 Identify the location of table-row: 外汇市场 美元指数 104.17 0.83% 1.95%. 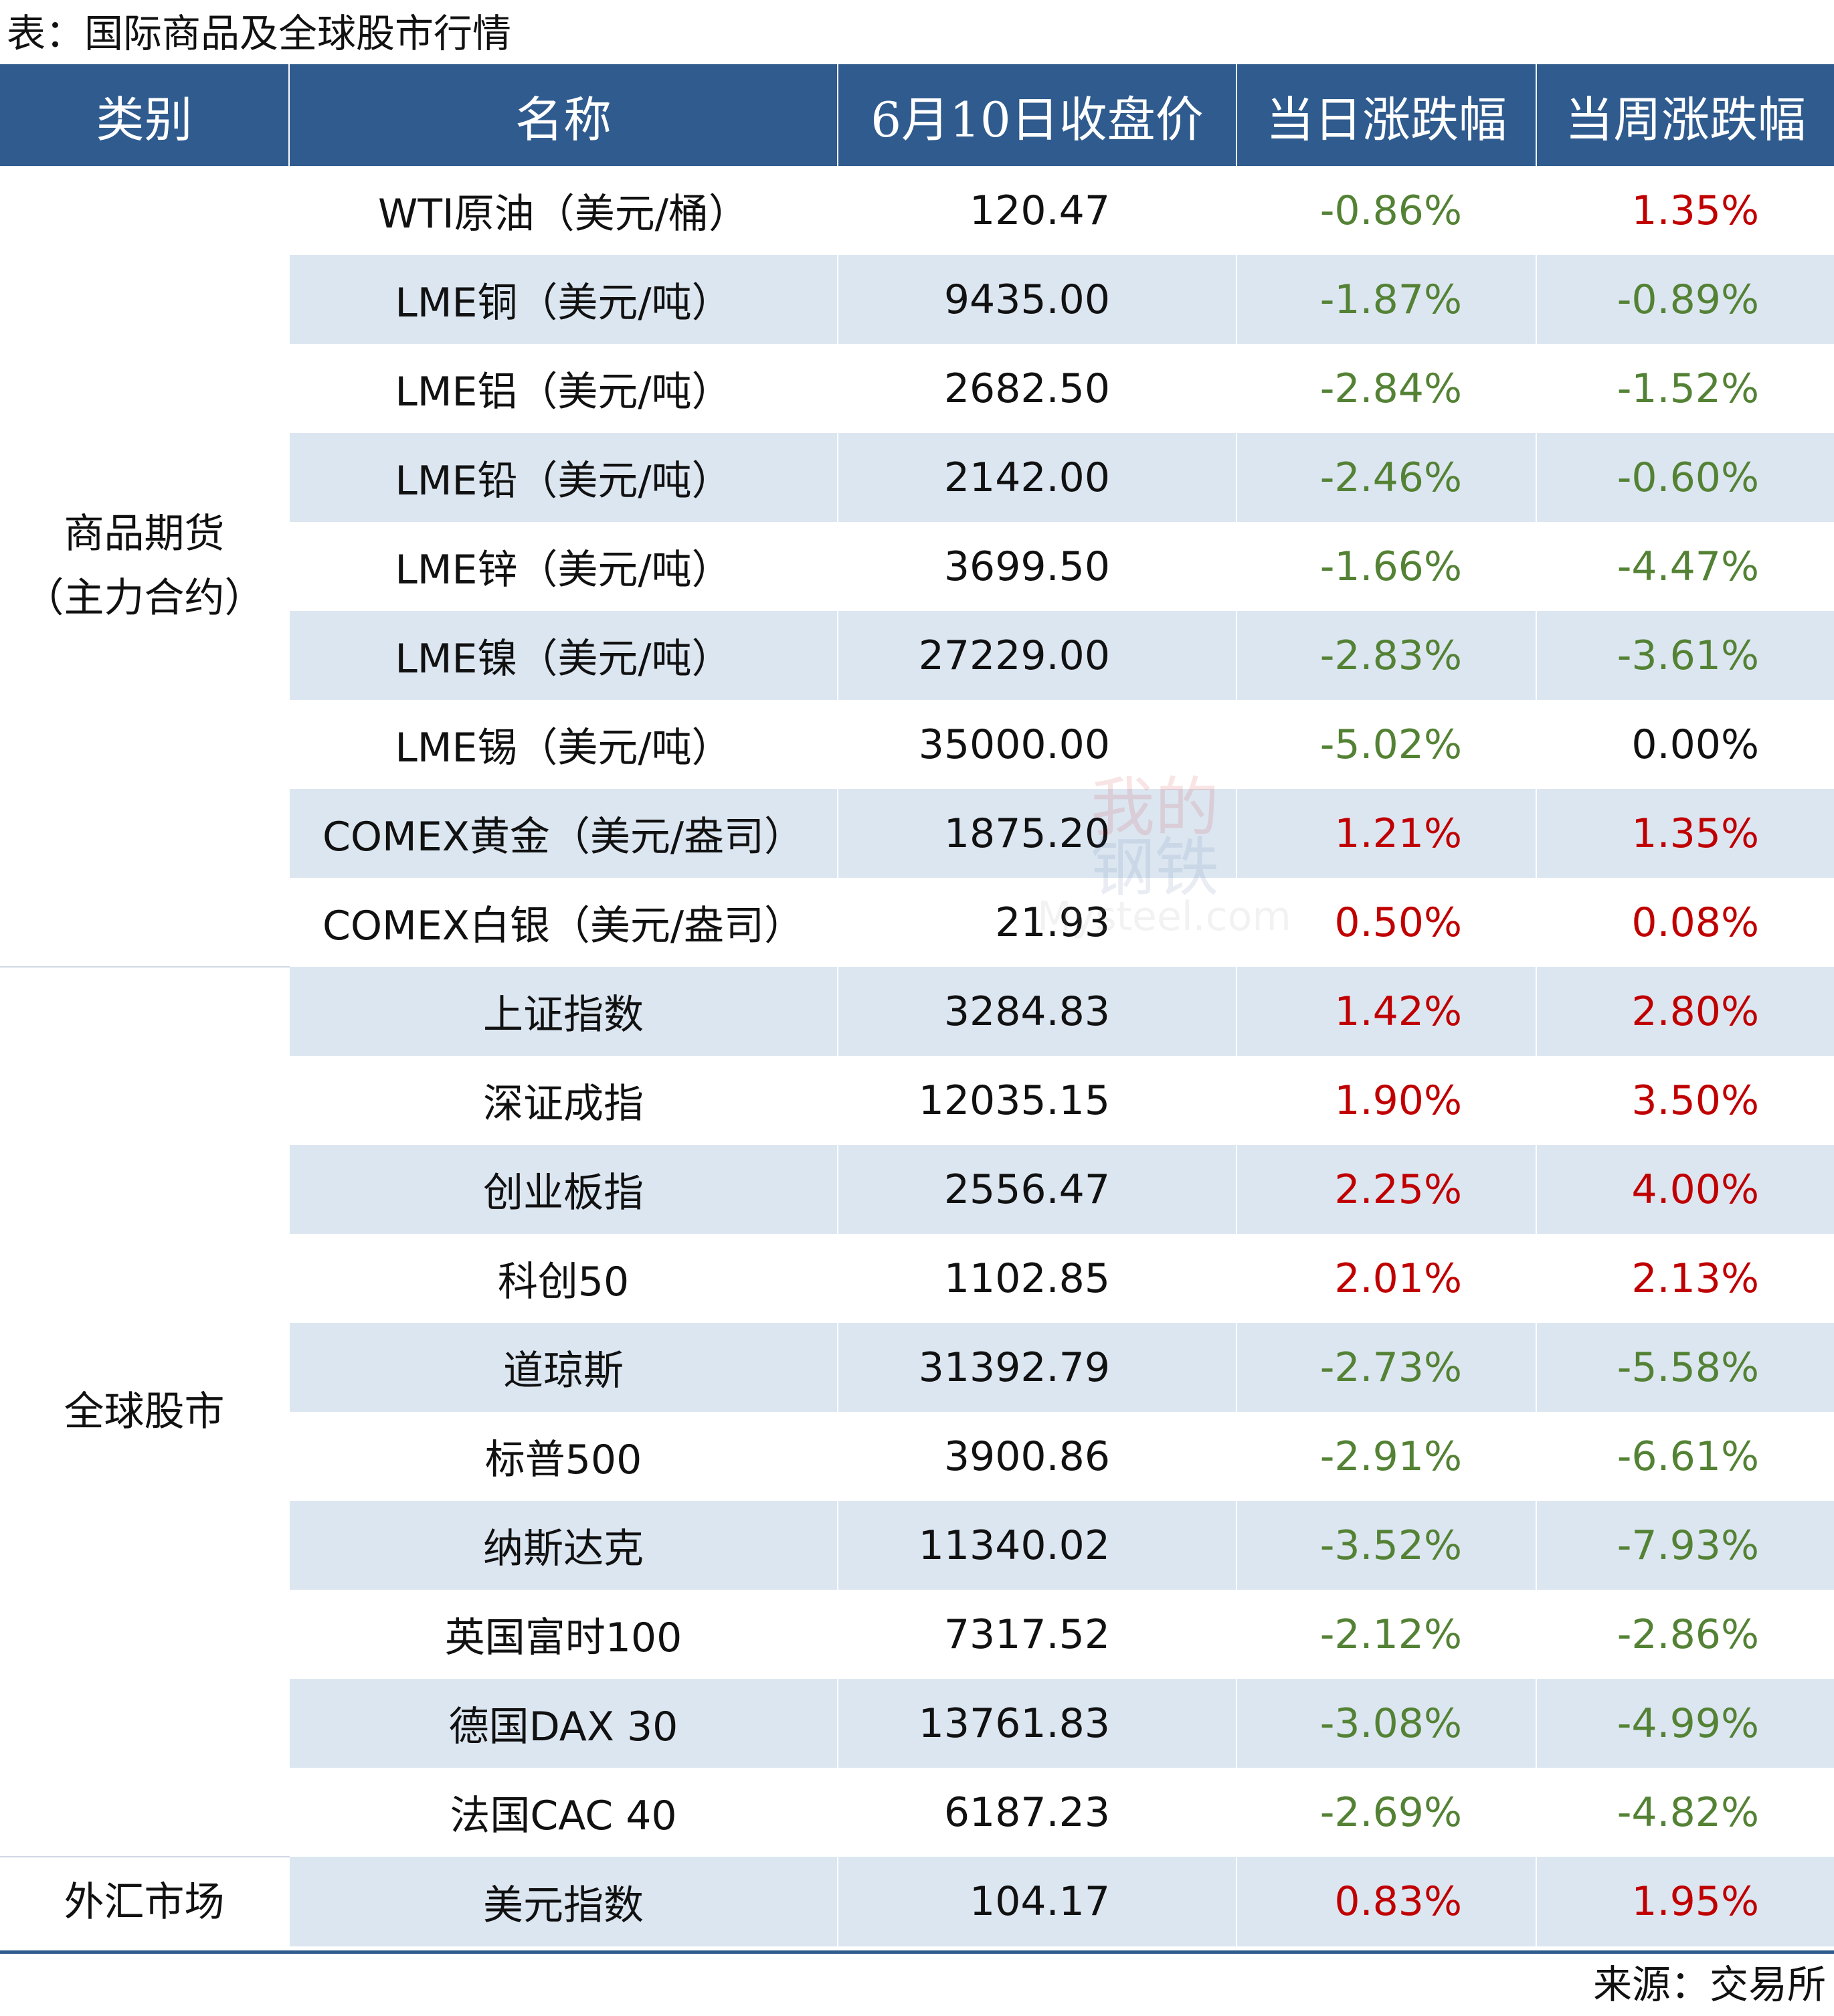
(917, 1901).